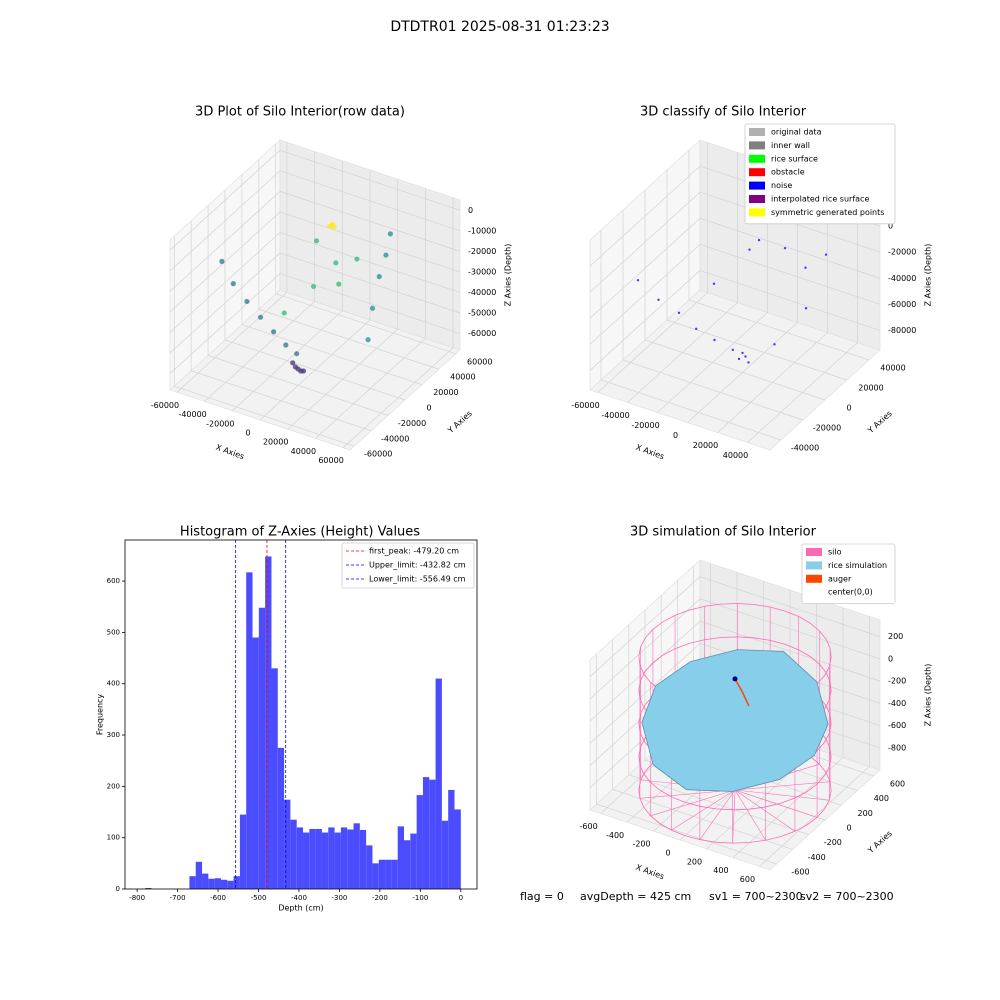  Describe the element at coordinates (499, 27) in the screenshot. I see `figure-title: DTDTR01 2025-08-31 01:23:23` at that location.